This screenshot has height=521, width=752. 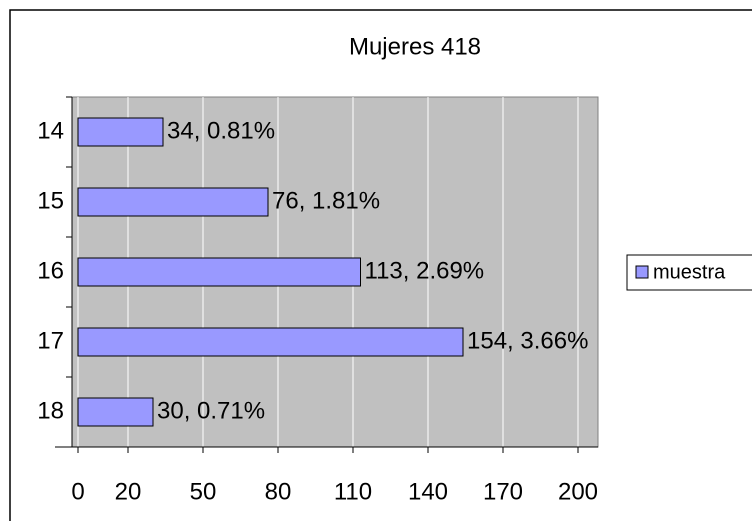 What do you see at coordinates (578, 491) in the screenshot?
I see `x-tick-label: 200` at bounding box center [578, 491].